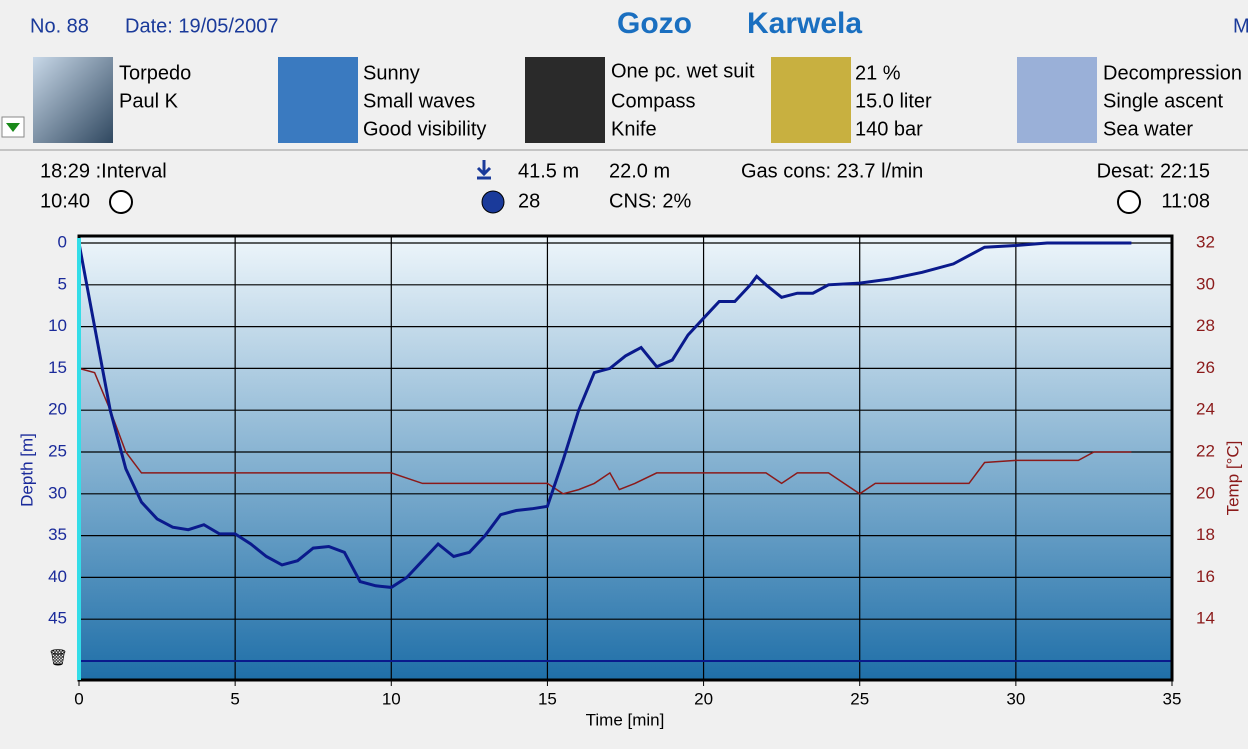 The width and height of the screenshot is (1248, 749). Describe the element at coordinates (1205, 618) in the screenshot. I see `y2-tick-label: 14` at that location.